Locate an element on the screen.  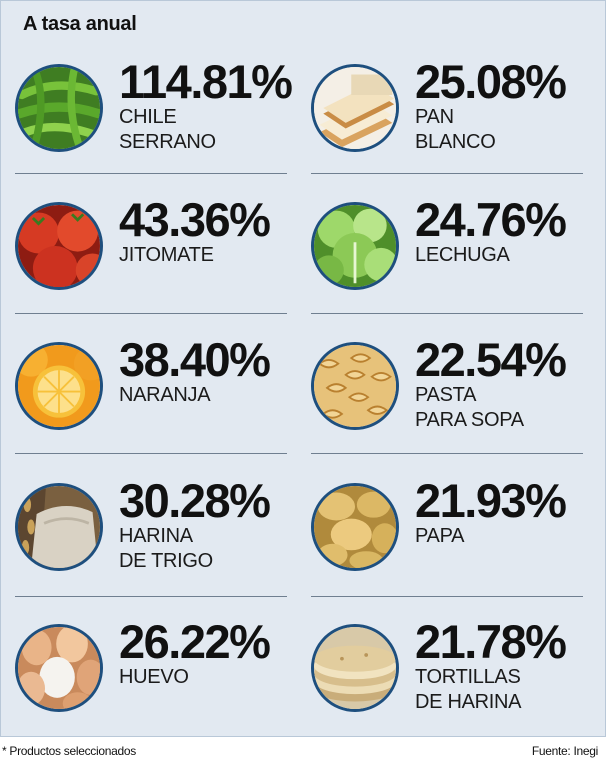
label-harina-de-trigo: HARINA DE TRIGO is located at coordinates (166, 548).